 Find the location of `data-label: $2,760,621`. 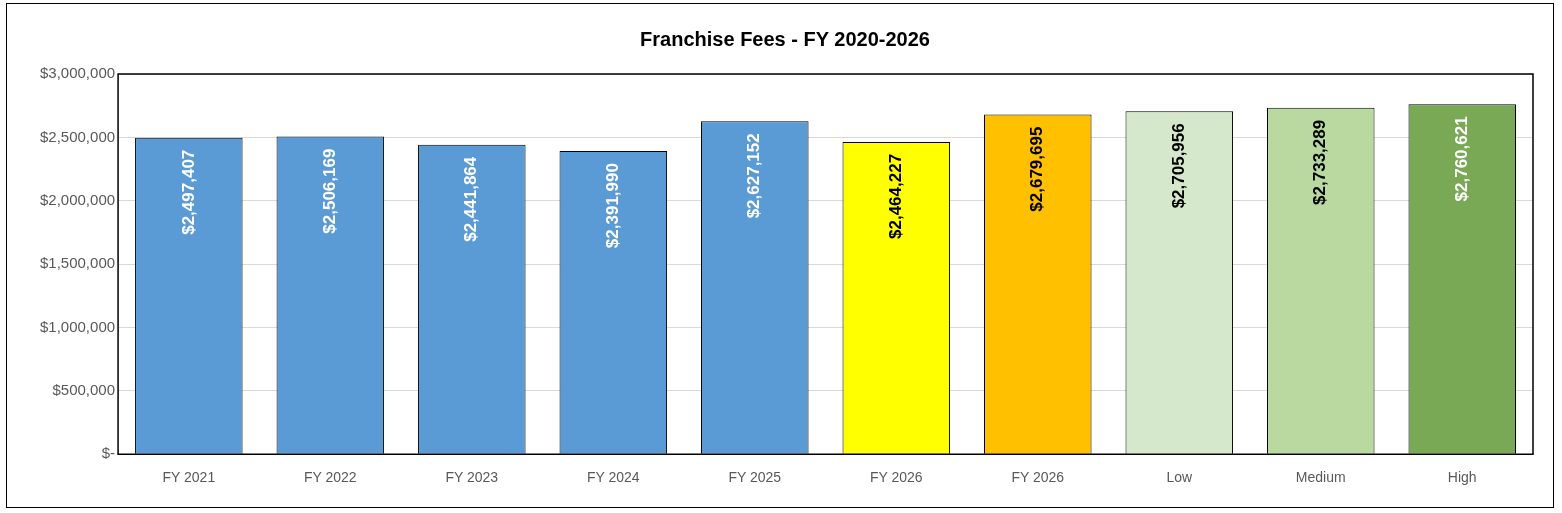

data-label: $2,760,621 is located at coordinates (1461, 159).